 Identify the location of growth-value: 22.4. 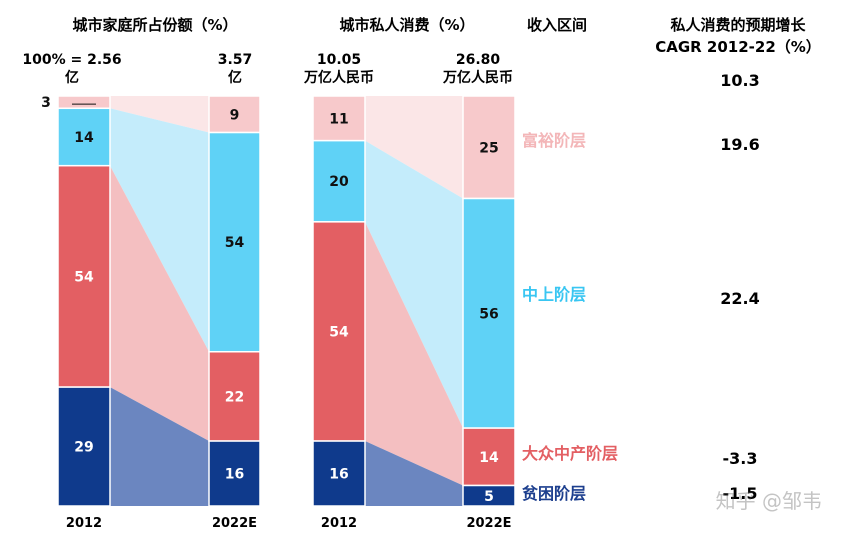
(739, 298).